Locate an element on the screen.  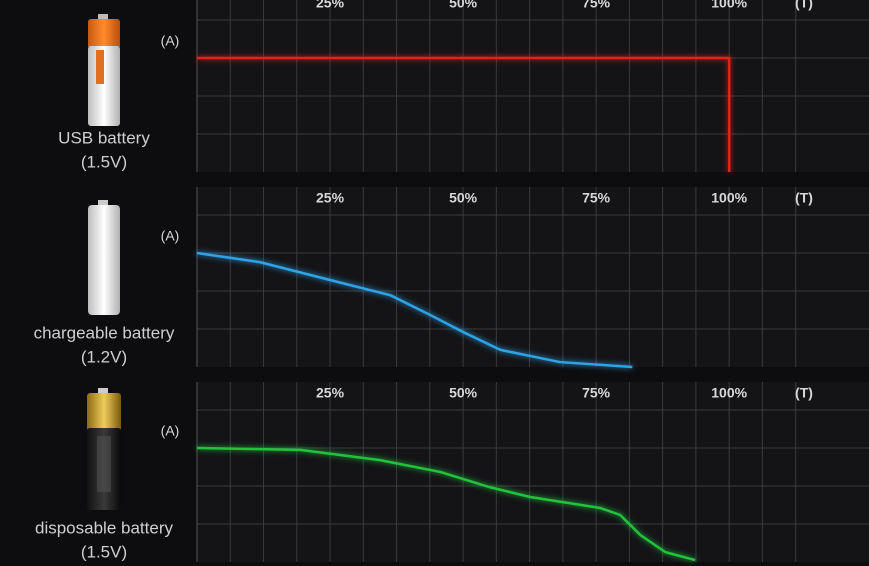
usb-battery-icon is located at coordinates (104, 70).